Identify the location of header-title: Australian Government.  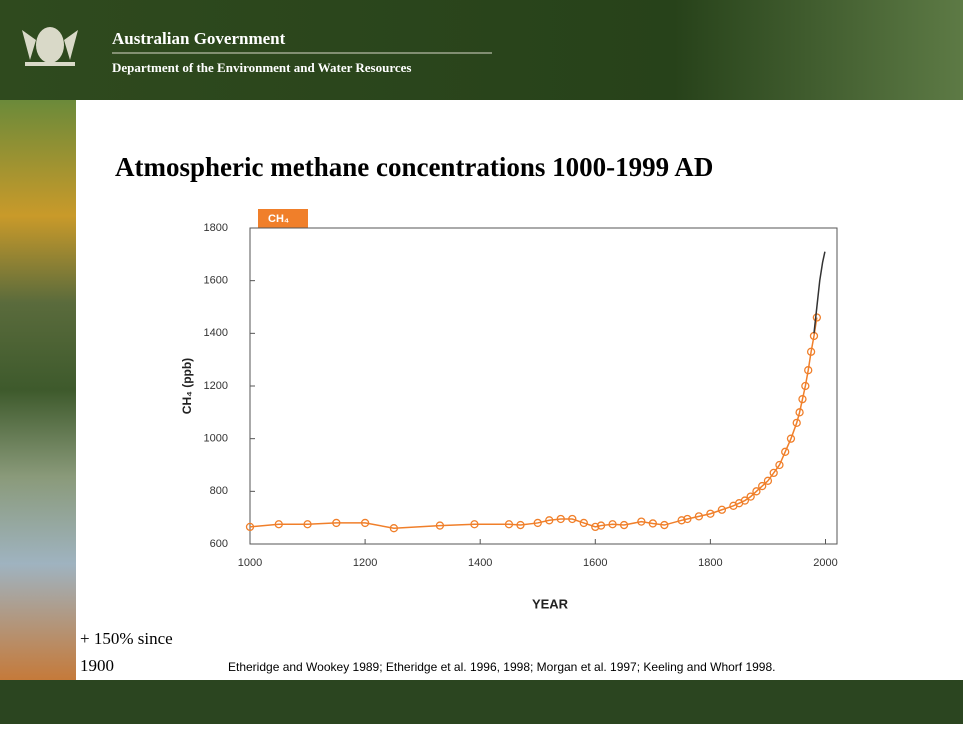
(199, 38).